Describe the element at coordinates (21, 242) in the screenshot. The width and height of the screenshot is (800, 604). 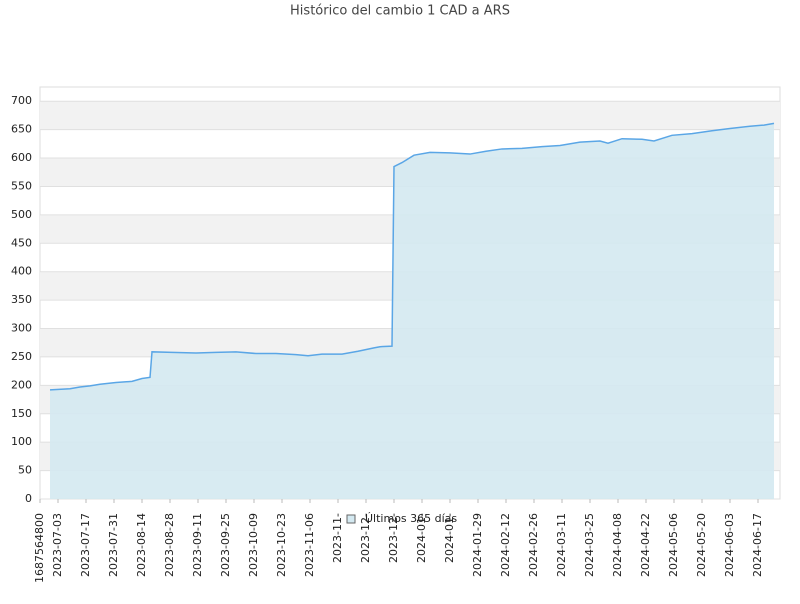
I see `y-tick-label: 450` at that location.